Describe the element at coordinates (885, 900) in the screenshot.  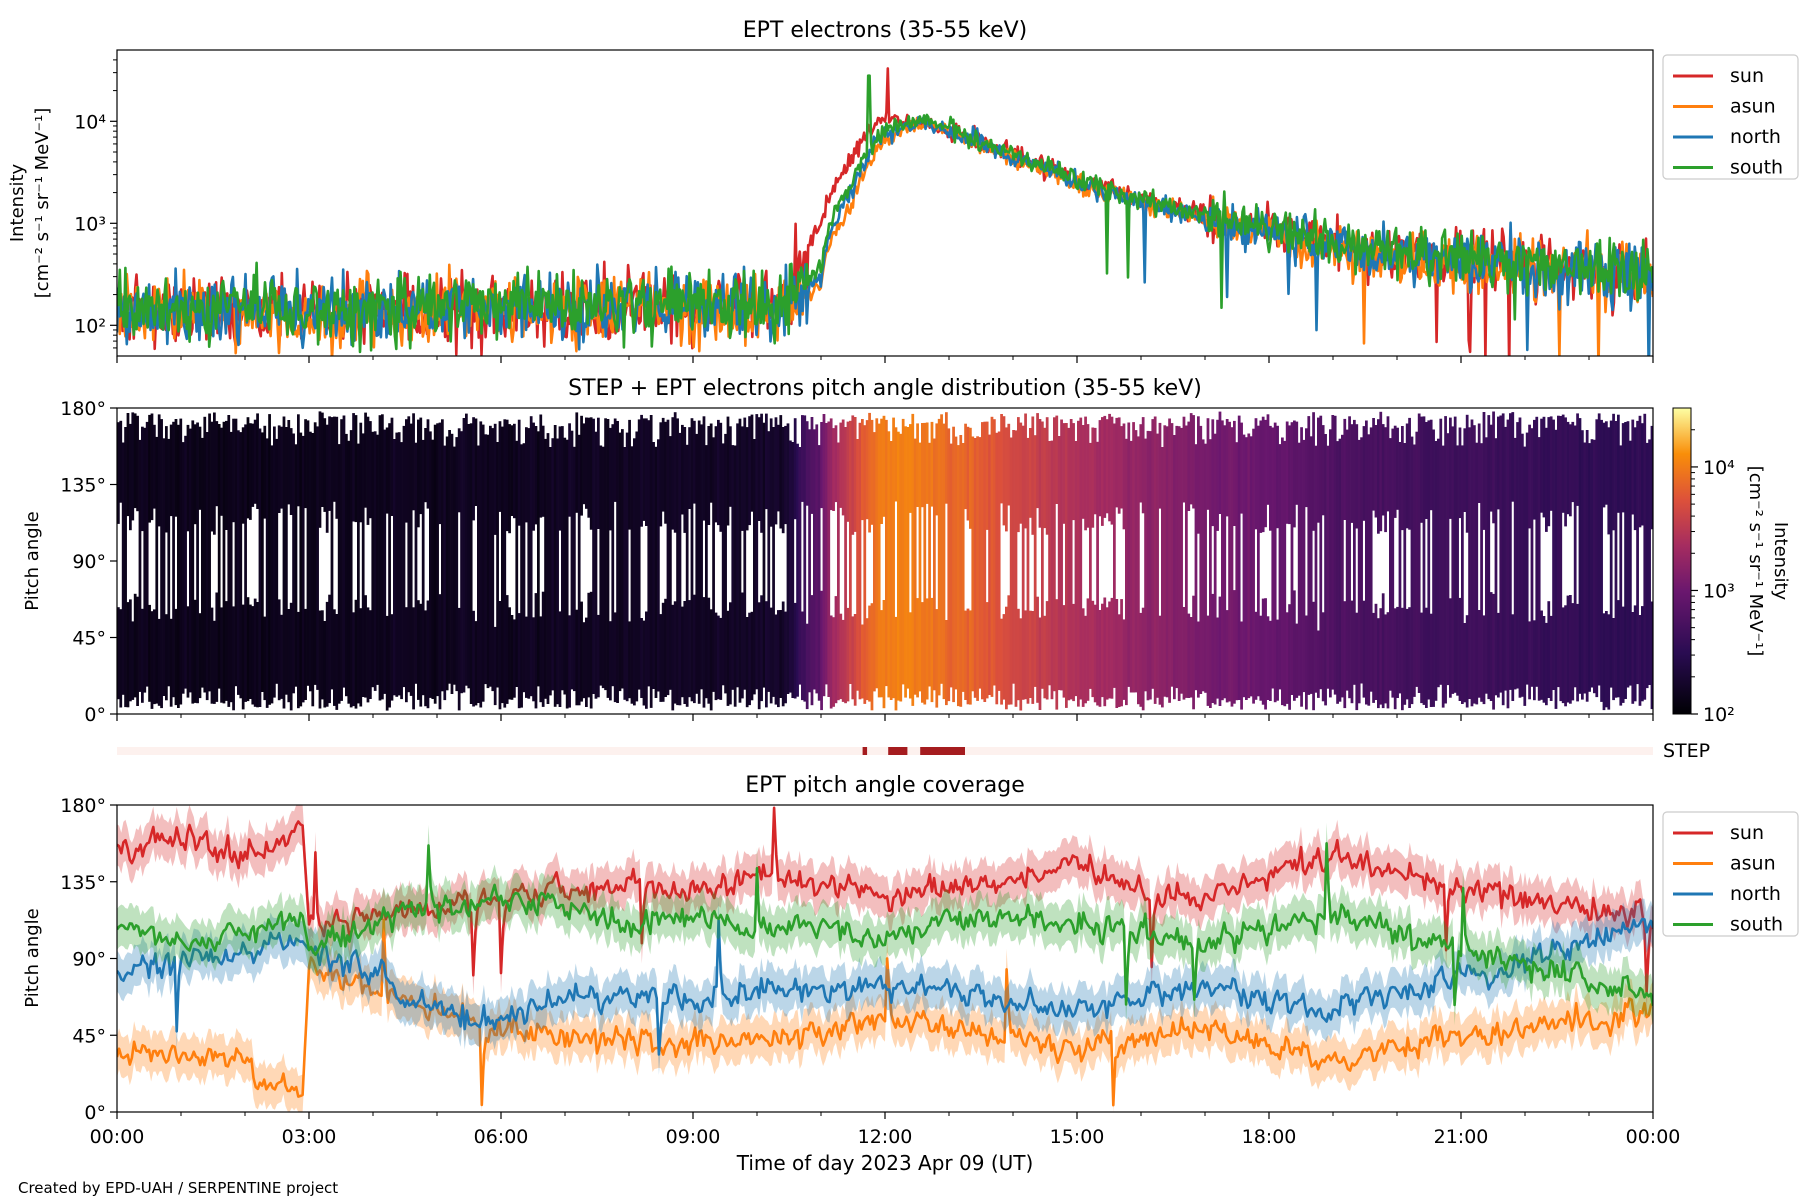
I see `coverage-line-sun` at that location.